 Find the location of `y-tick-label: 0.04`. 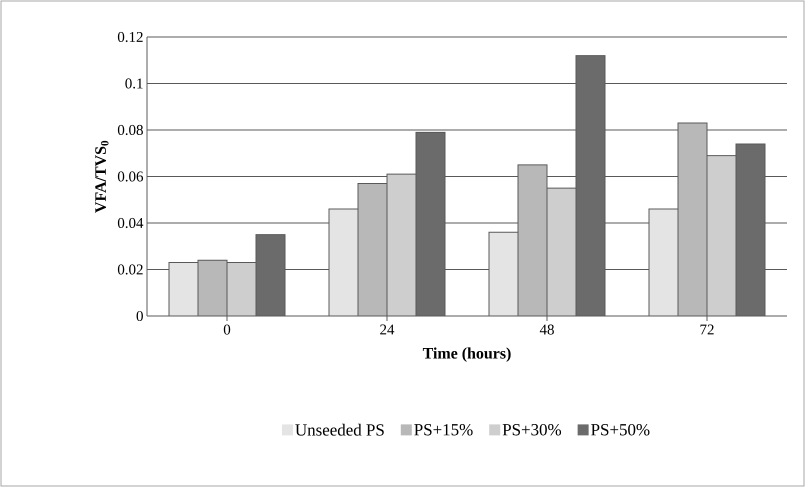

y-tick-label: 0.04 is located at coordinates (131, 223).